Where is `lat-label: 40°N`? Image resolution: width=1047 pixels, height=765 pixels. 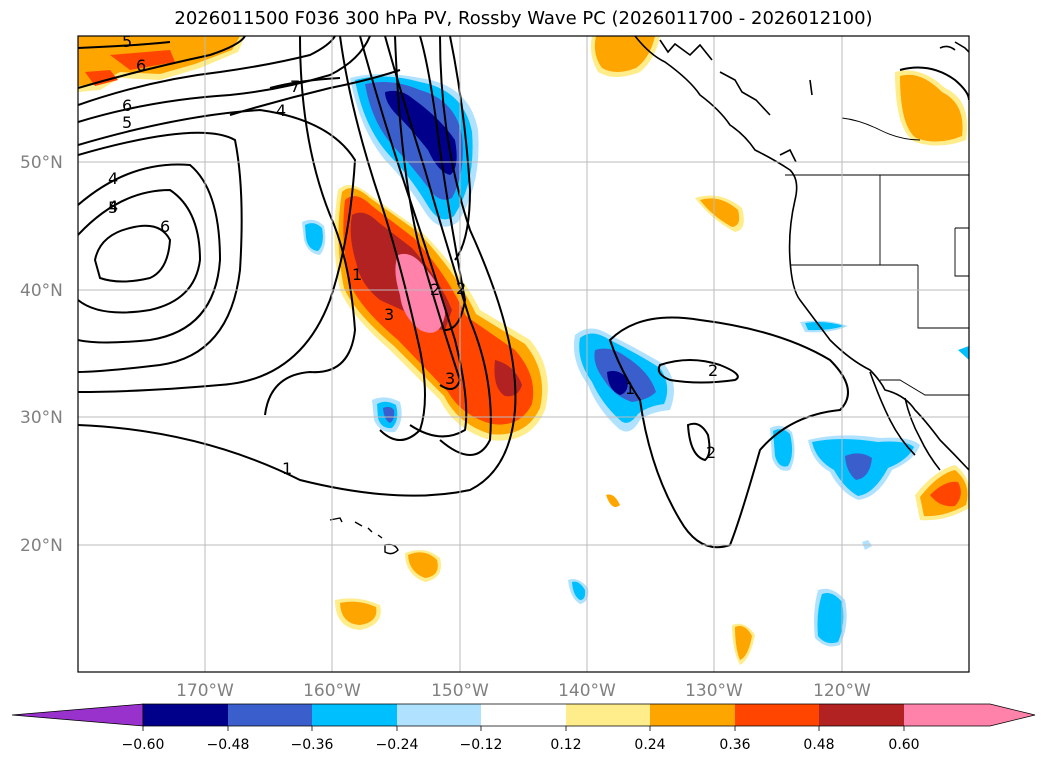
lat-label: 40°N is located at coordinates (41, 291).